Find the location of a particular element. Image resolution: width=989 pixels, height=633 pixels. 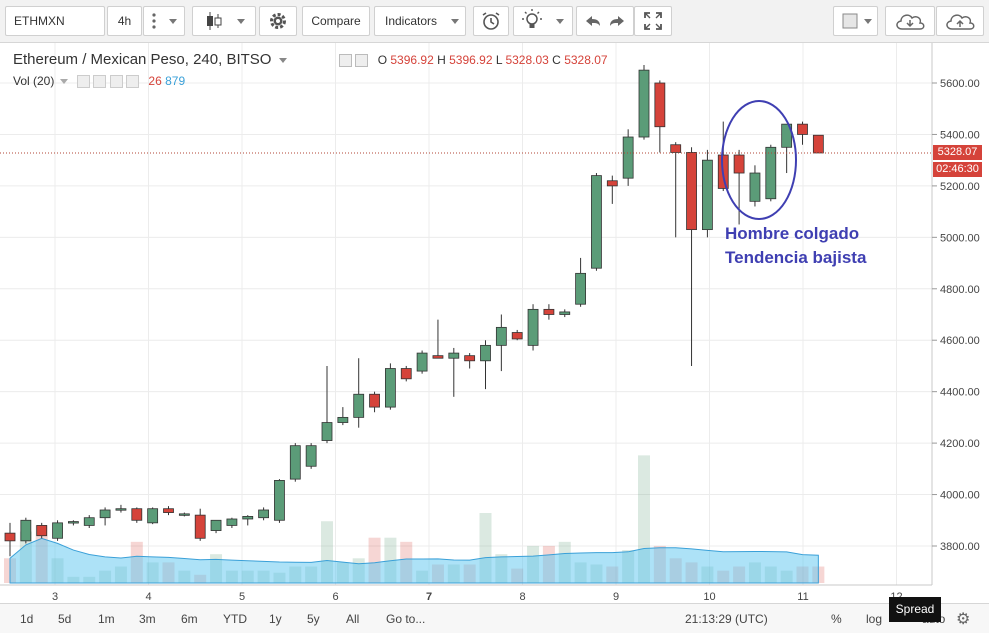

symbol-search-box: ETHMXN is located at coordinates (55, 21).